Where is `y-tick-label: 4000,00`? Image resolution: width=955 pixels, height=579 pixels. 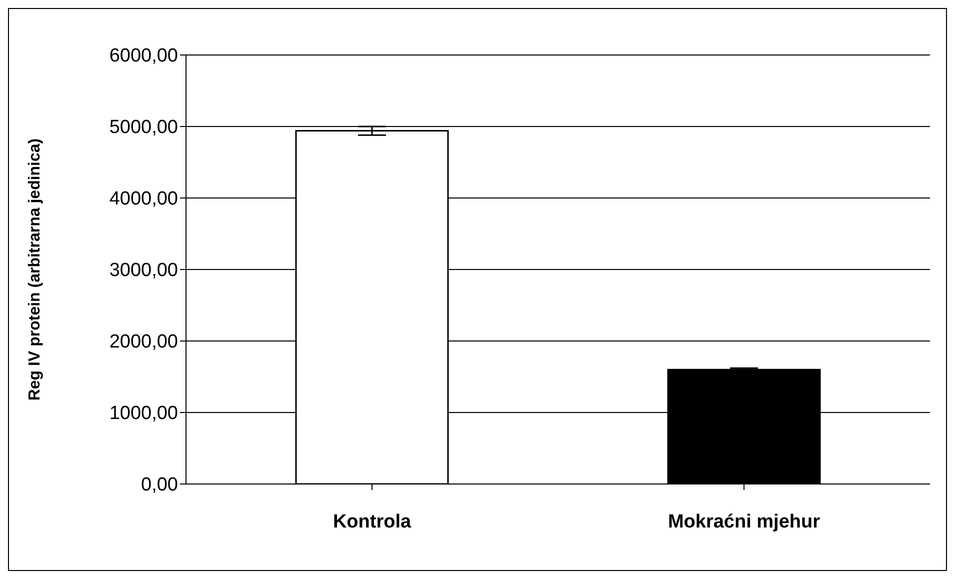
y-tick-label: 4000,00 is located at coordinates (143, 199).